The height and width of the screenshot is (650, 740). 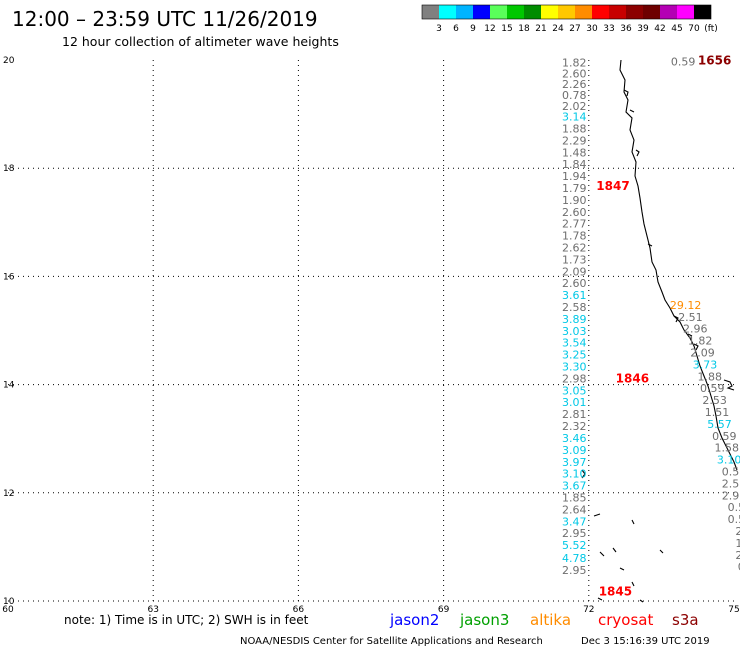 What do you see at coordinates (540, 29) in the screenshot?
I see `colorbar-label: 21` at bounding box center [540, 29].